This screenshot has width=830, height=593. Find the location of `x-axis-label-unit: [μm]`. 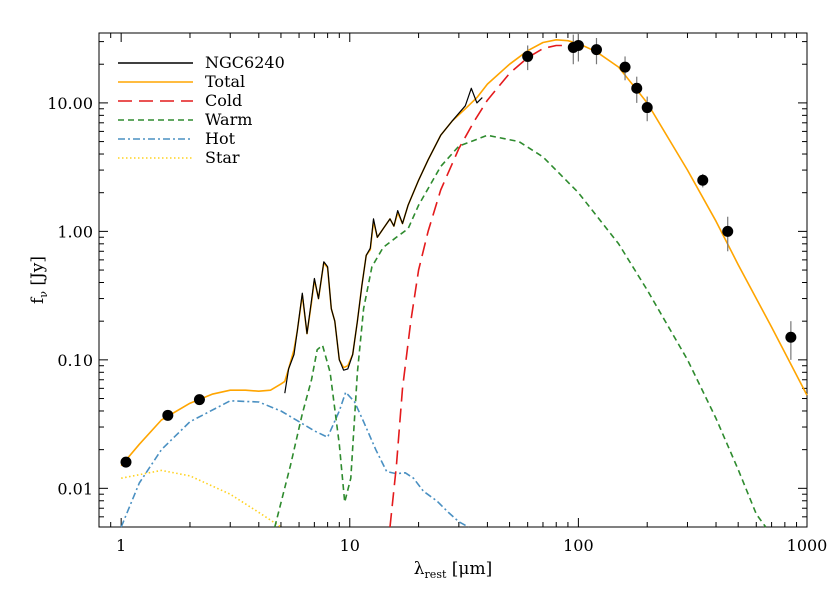

x-axis-label-unit: [μm] is located at coordinates (469, 569).